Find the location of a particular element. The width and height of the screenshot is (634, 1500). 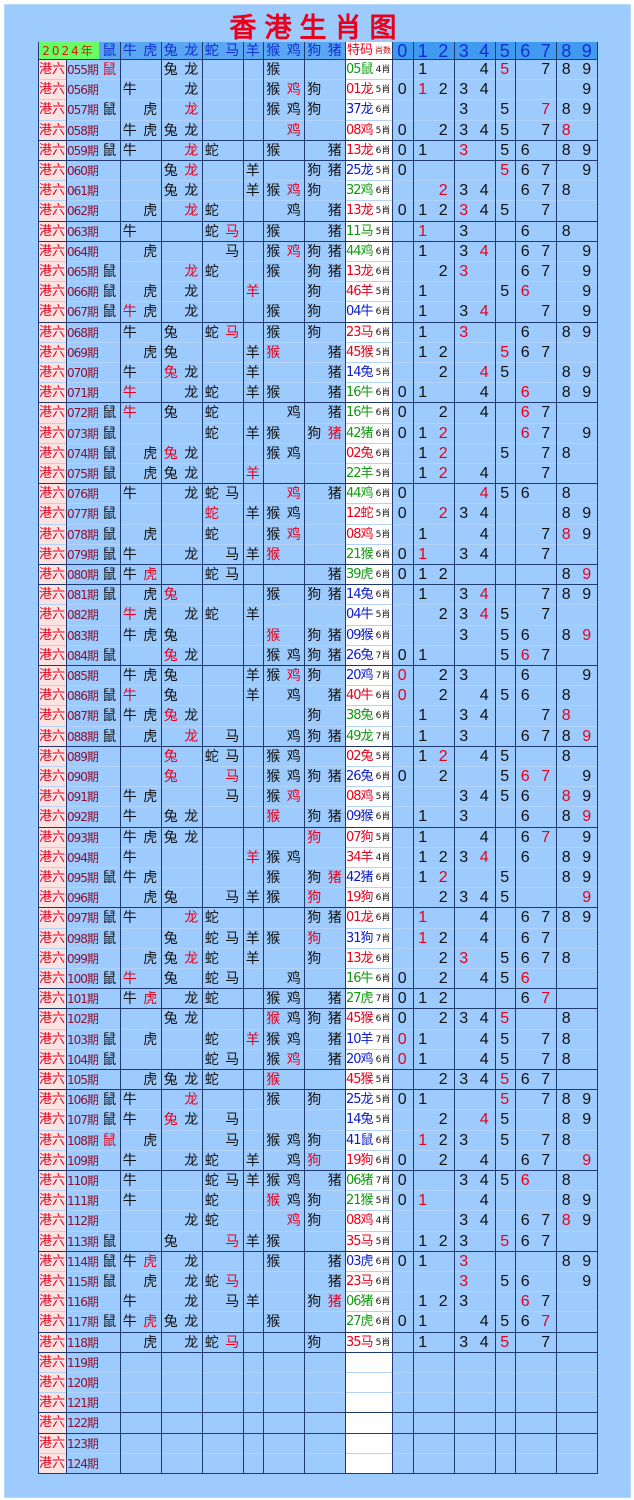

period-label: 101期 is located at coordinates (83, 999).